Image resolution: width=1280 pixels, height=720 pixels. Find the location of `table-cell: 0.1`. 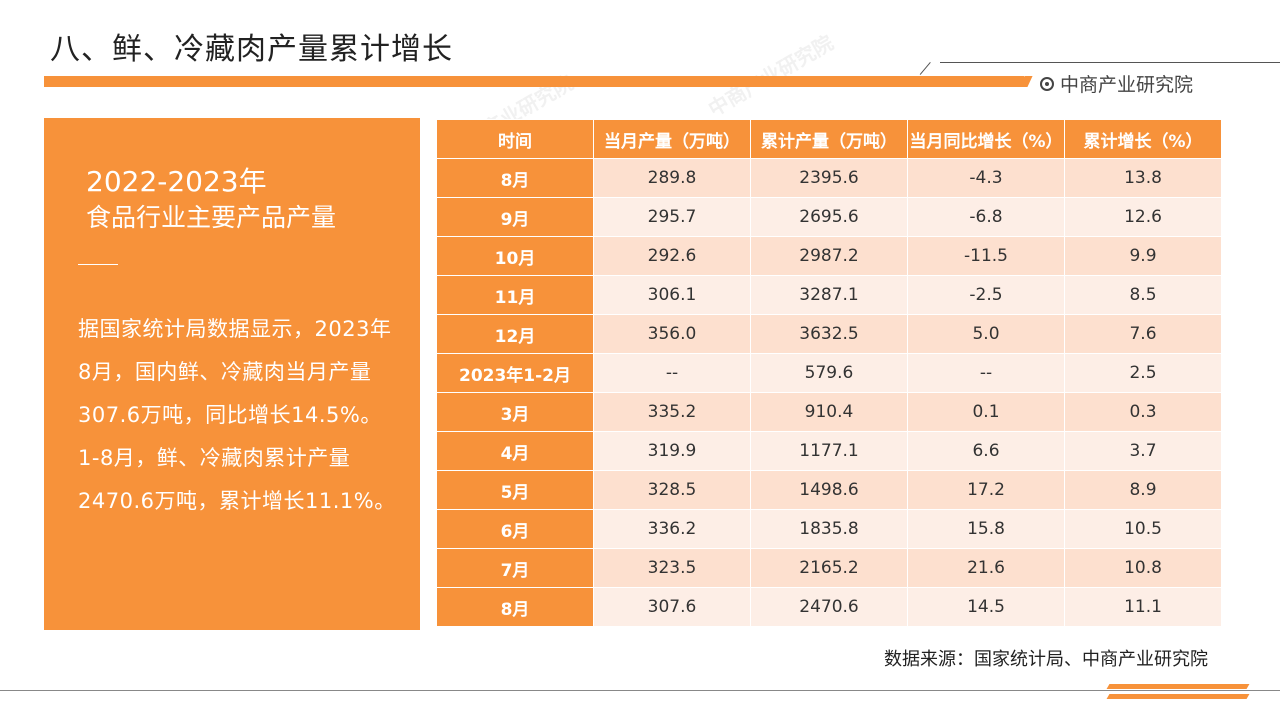

table-cell: 0.1 is located at coordinates (986, 412).